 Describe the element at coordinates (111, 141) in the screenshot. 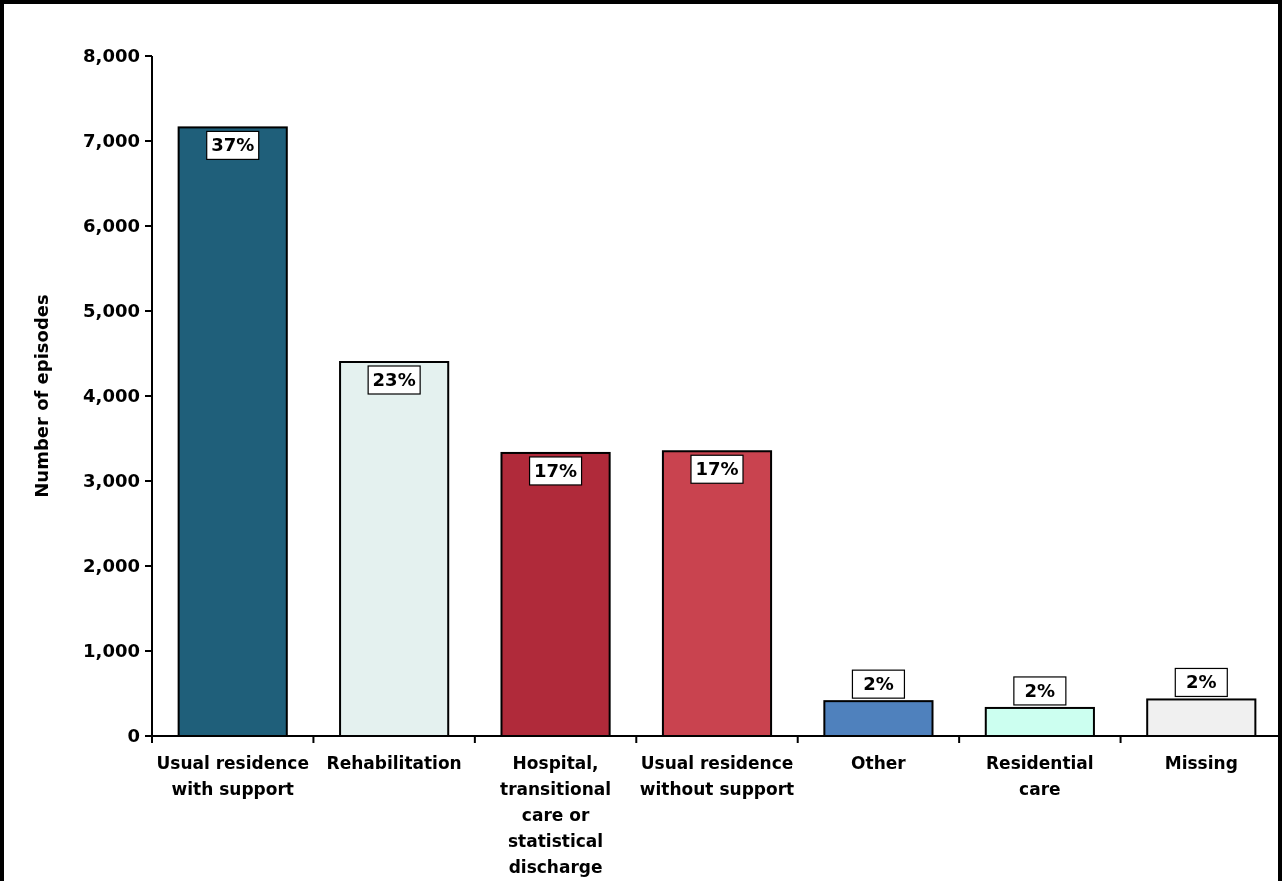

I see `y-tick-label: 7,000` at that location.